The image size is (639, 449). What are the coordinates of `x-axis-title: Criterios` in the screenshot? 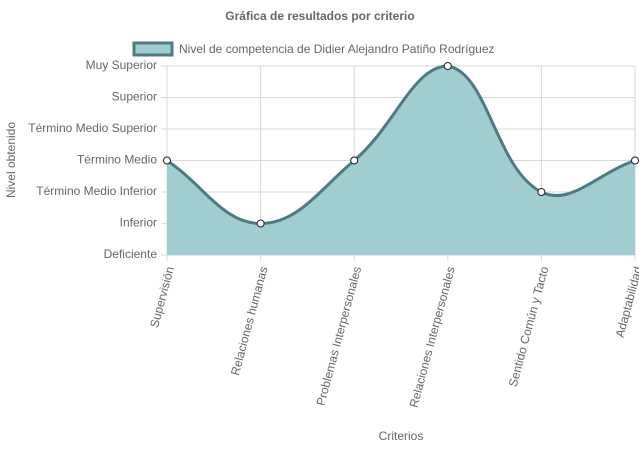 It's located at (401, 436).